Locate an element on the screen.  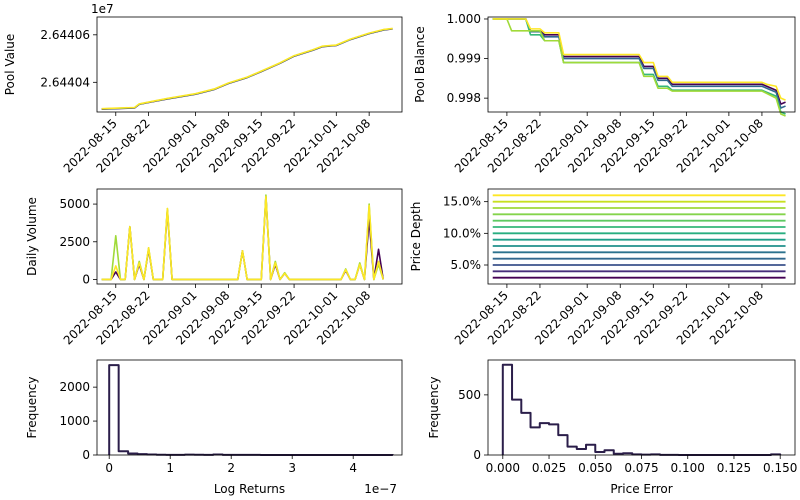
x-offset-label: 1e−7 is located at coordinates (380, 489).